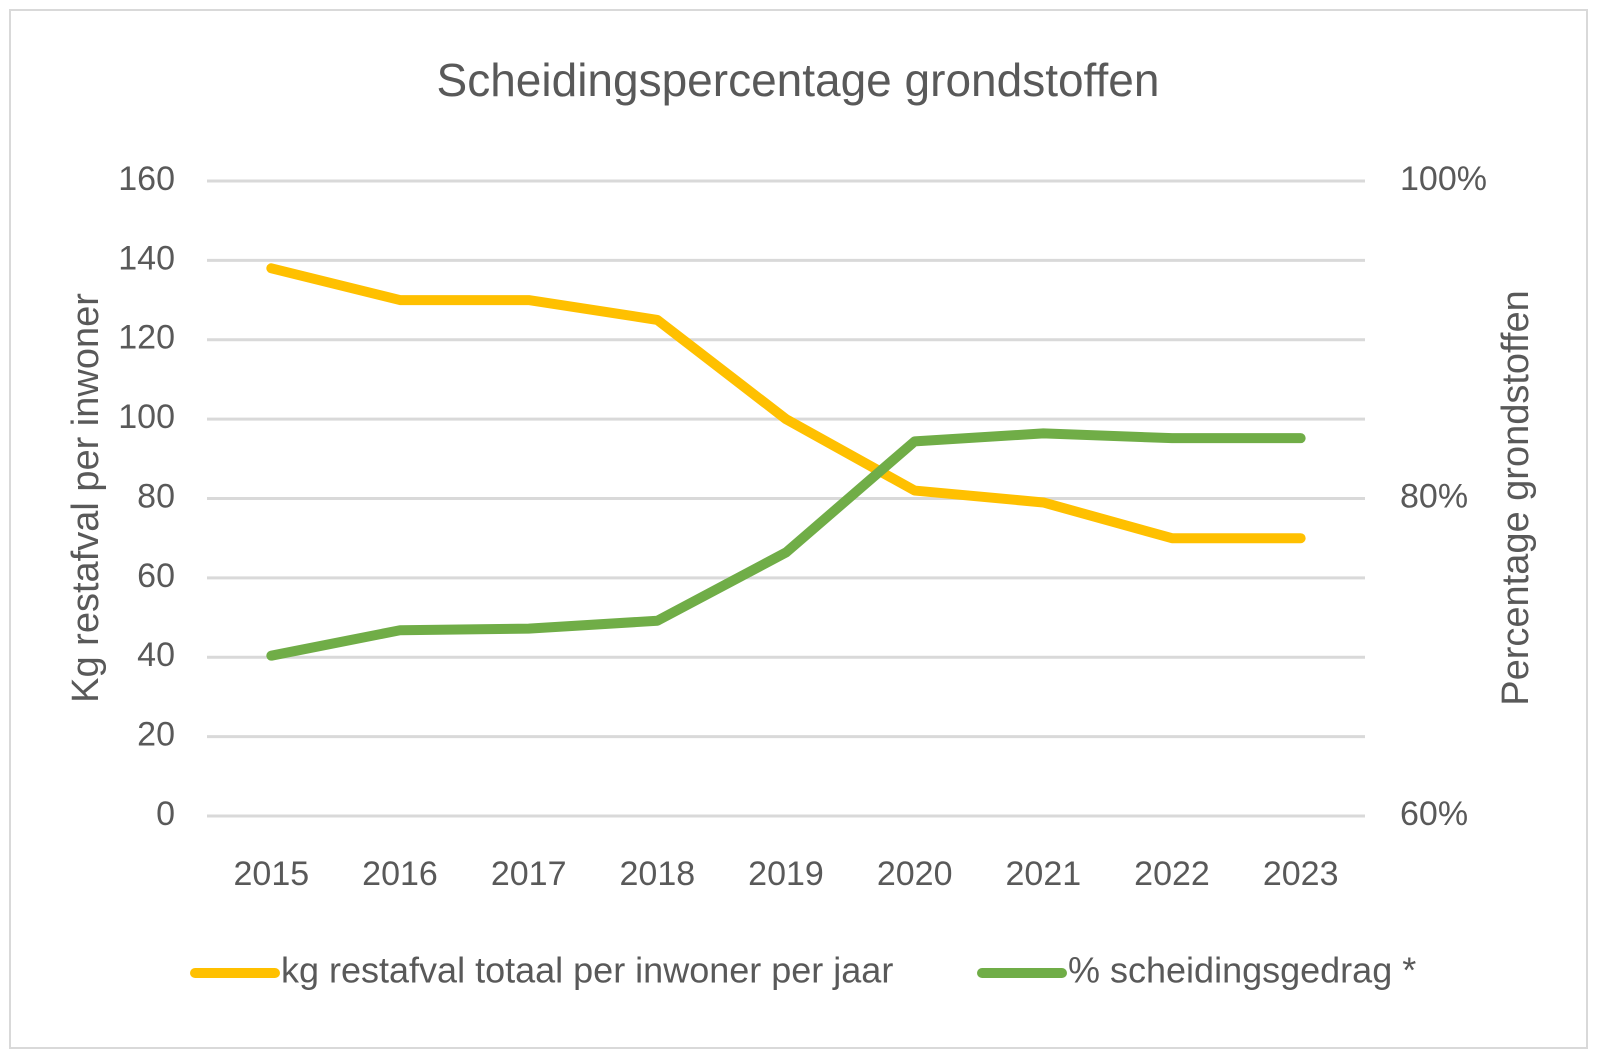  What do you see at coordinates (156, 576) in the screenshot?
I see `y-tick-label: 60` at bounding box center [156, 576].